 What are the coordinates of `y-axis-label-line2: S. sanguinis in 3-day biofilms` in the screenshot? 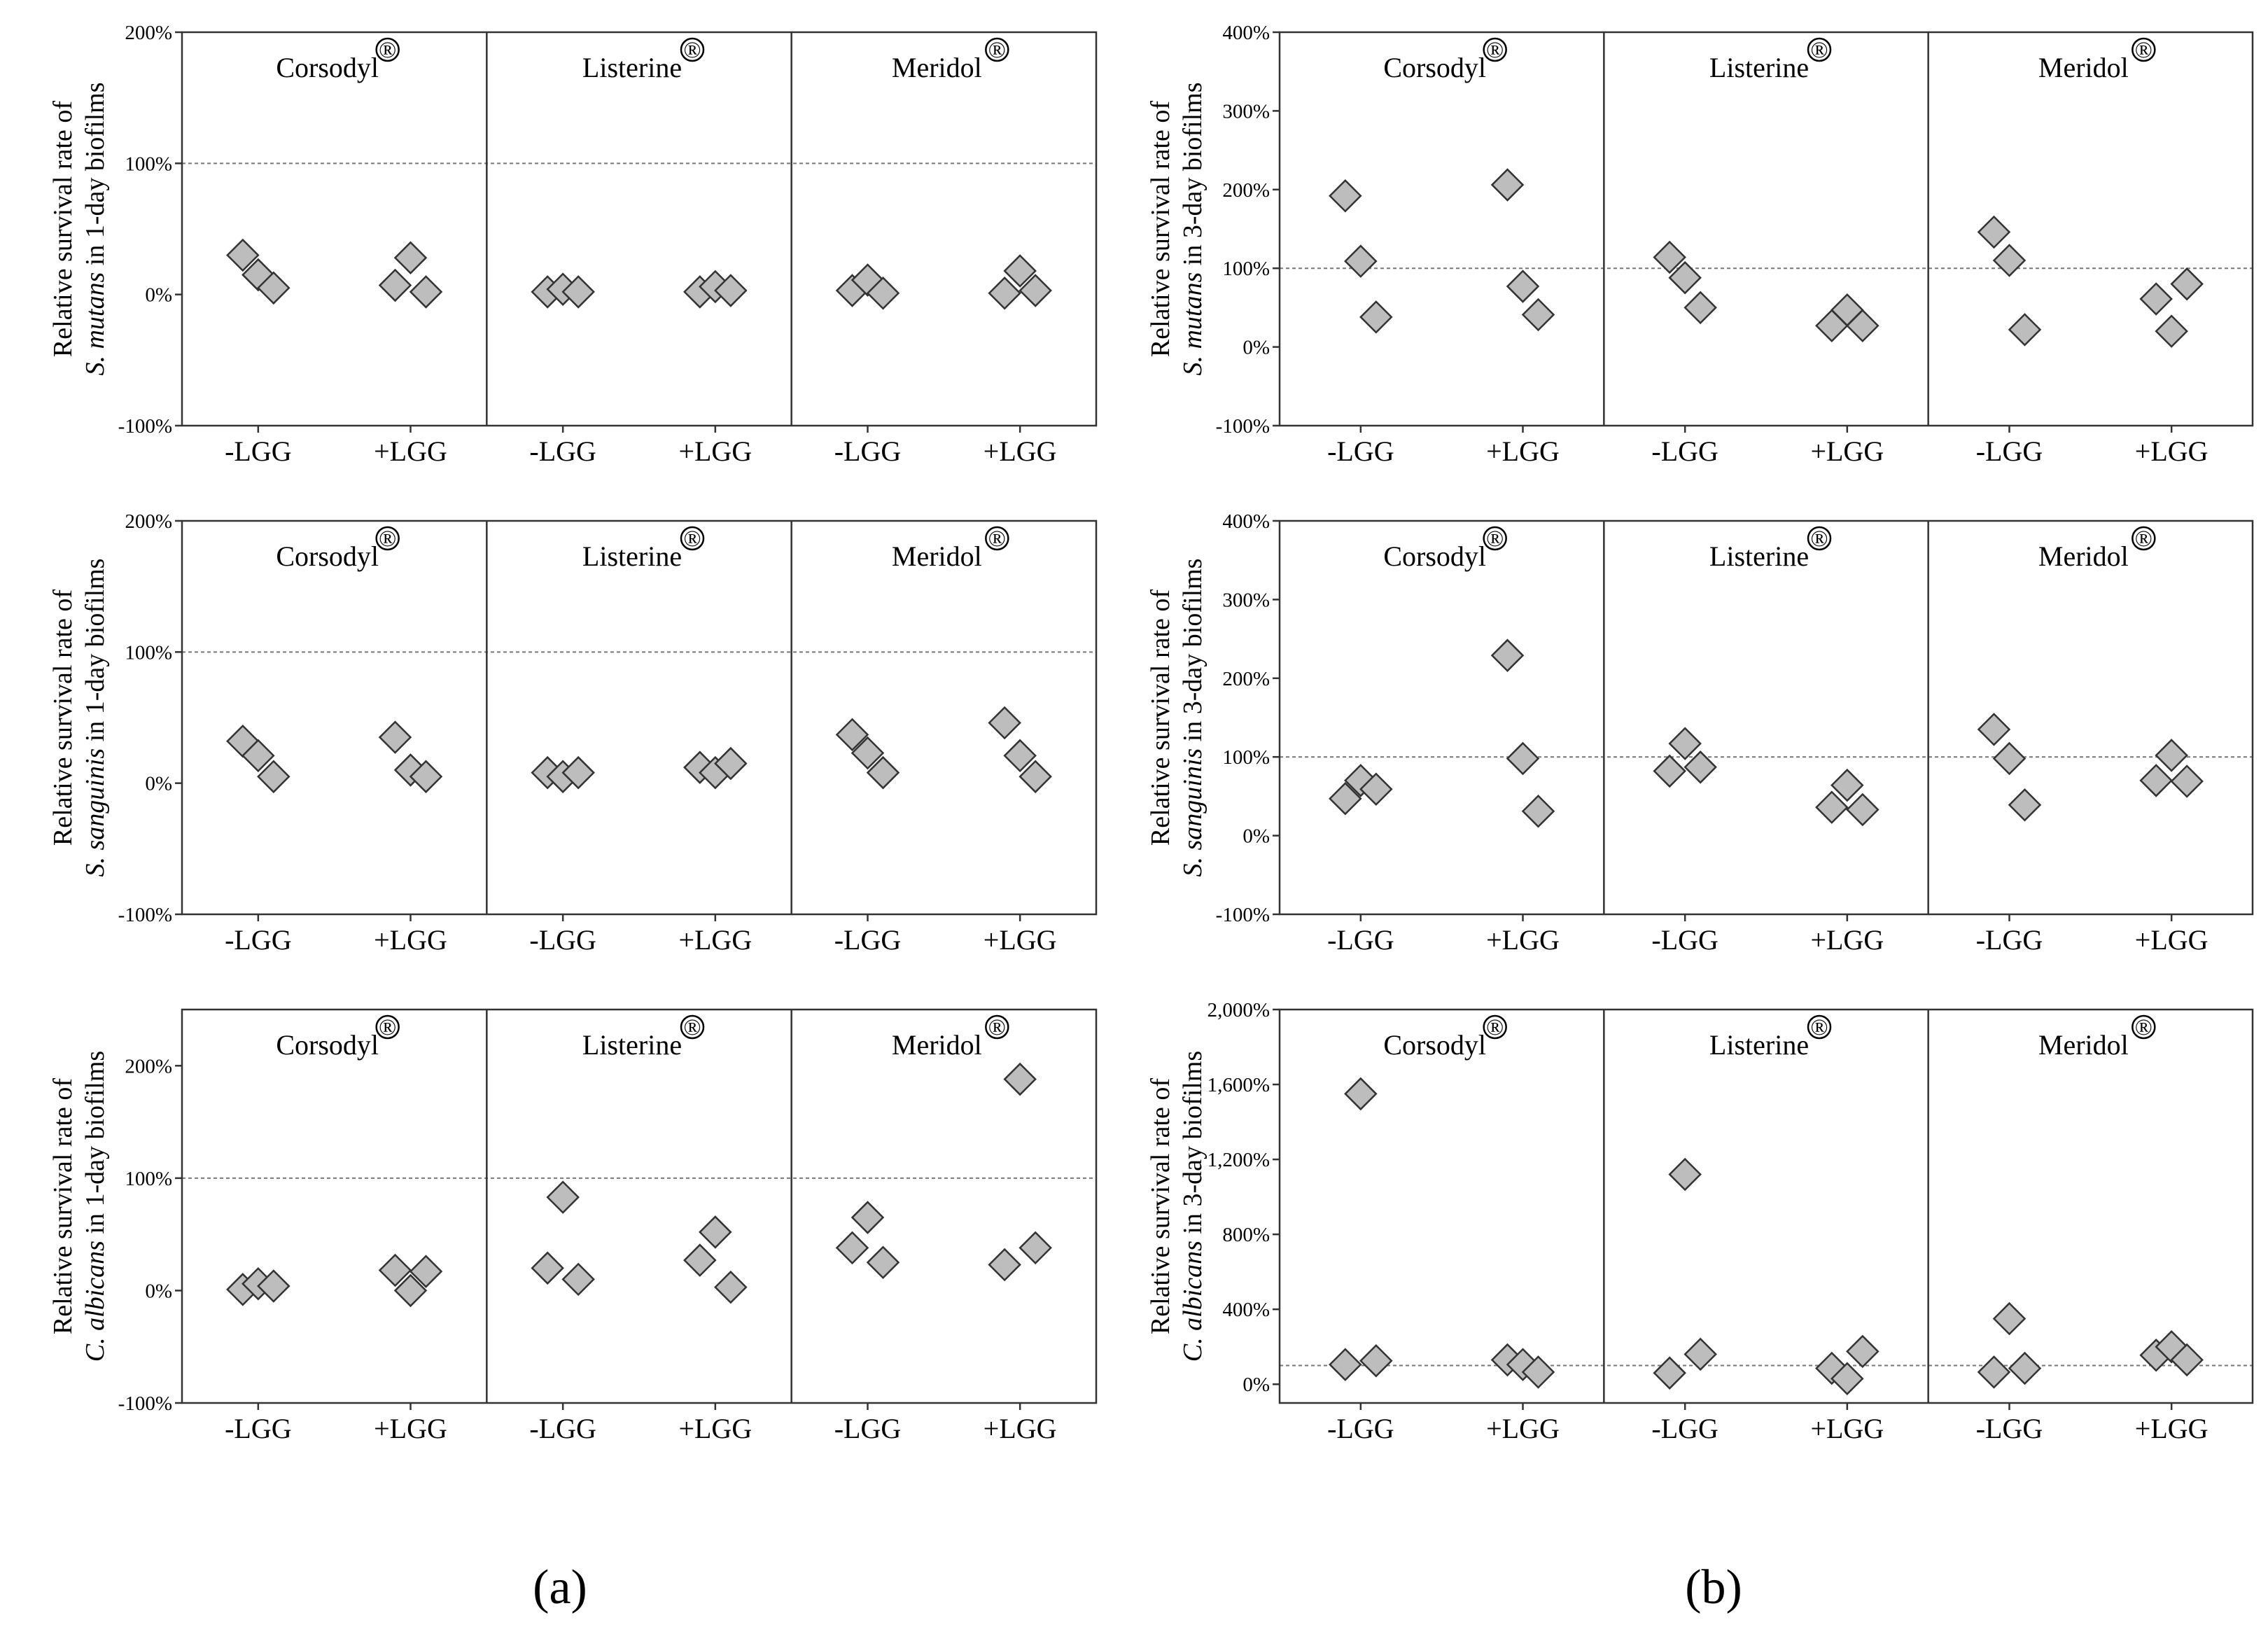 It's located at (1193, 718).